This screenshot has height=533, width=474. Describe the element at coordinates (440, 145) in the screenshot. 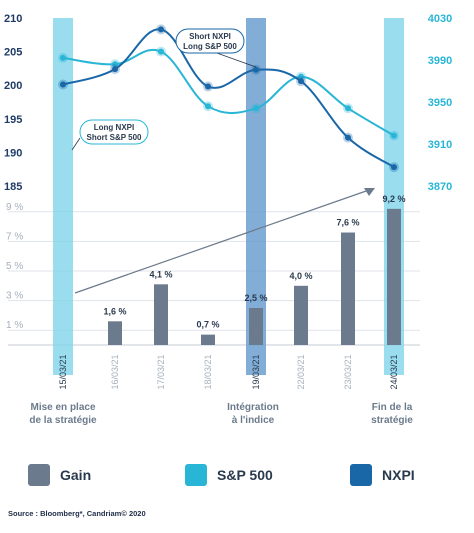

I see `right-axis-tick-label: 3910` at that location.